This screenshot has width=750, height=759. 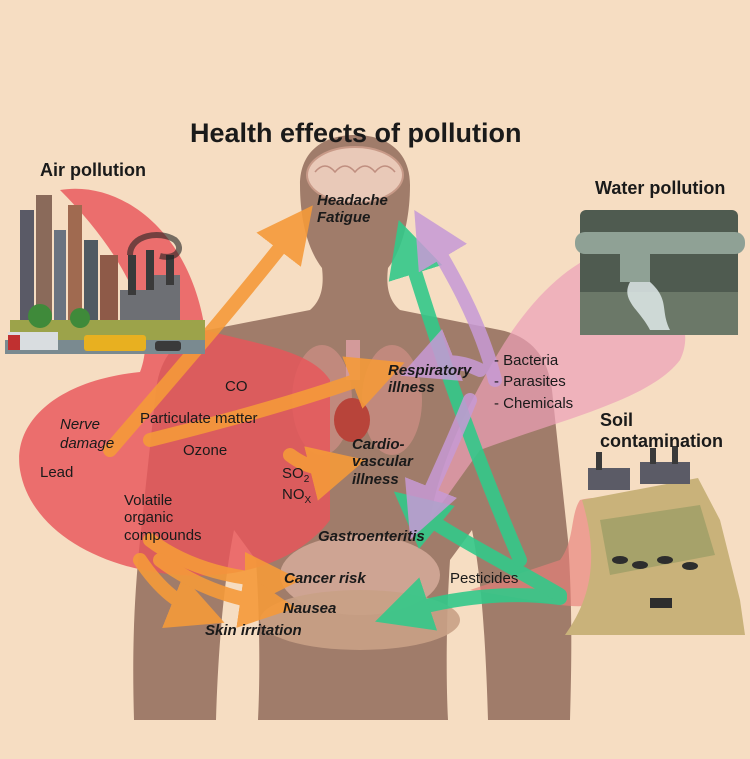 I want to click on voc-label: Volatile organic compounds, so click(x=163, y=518).